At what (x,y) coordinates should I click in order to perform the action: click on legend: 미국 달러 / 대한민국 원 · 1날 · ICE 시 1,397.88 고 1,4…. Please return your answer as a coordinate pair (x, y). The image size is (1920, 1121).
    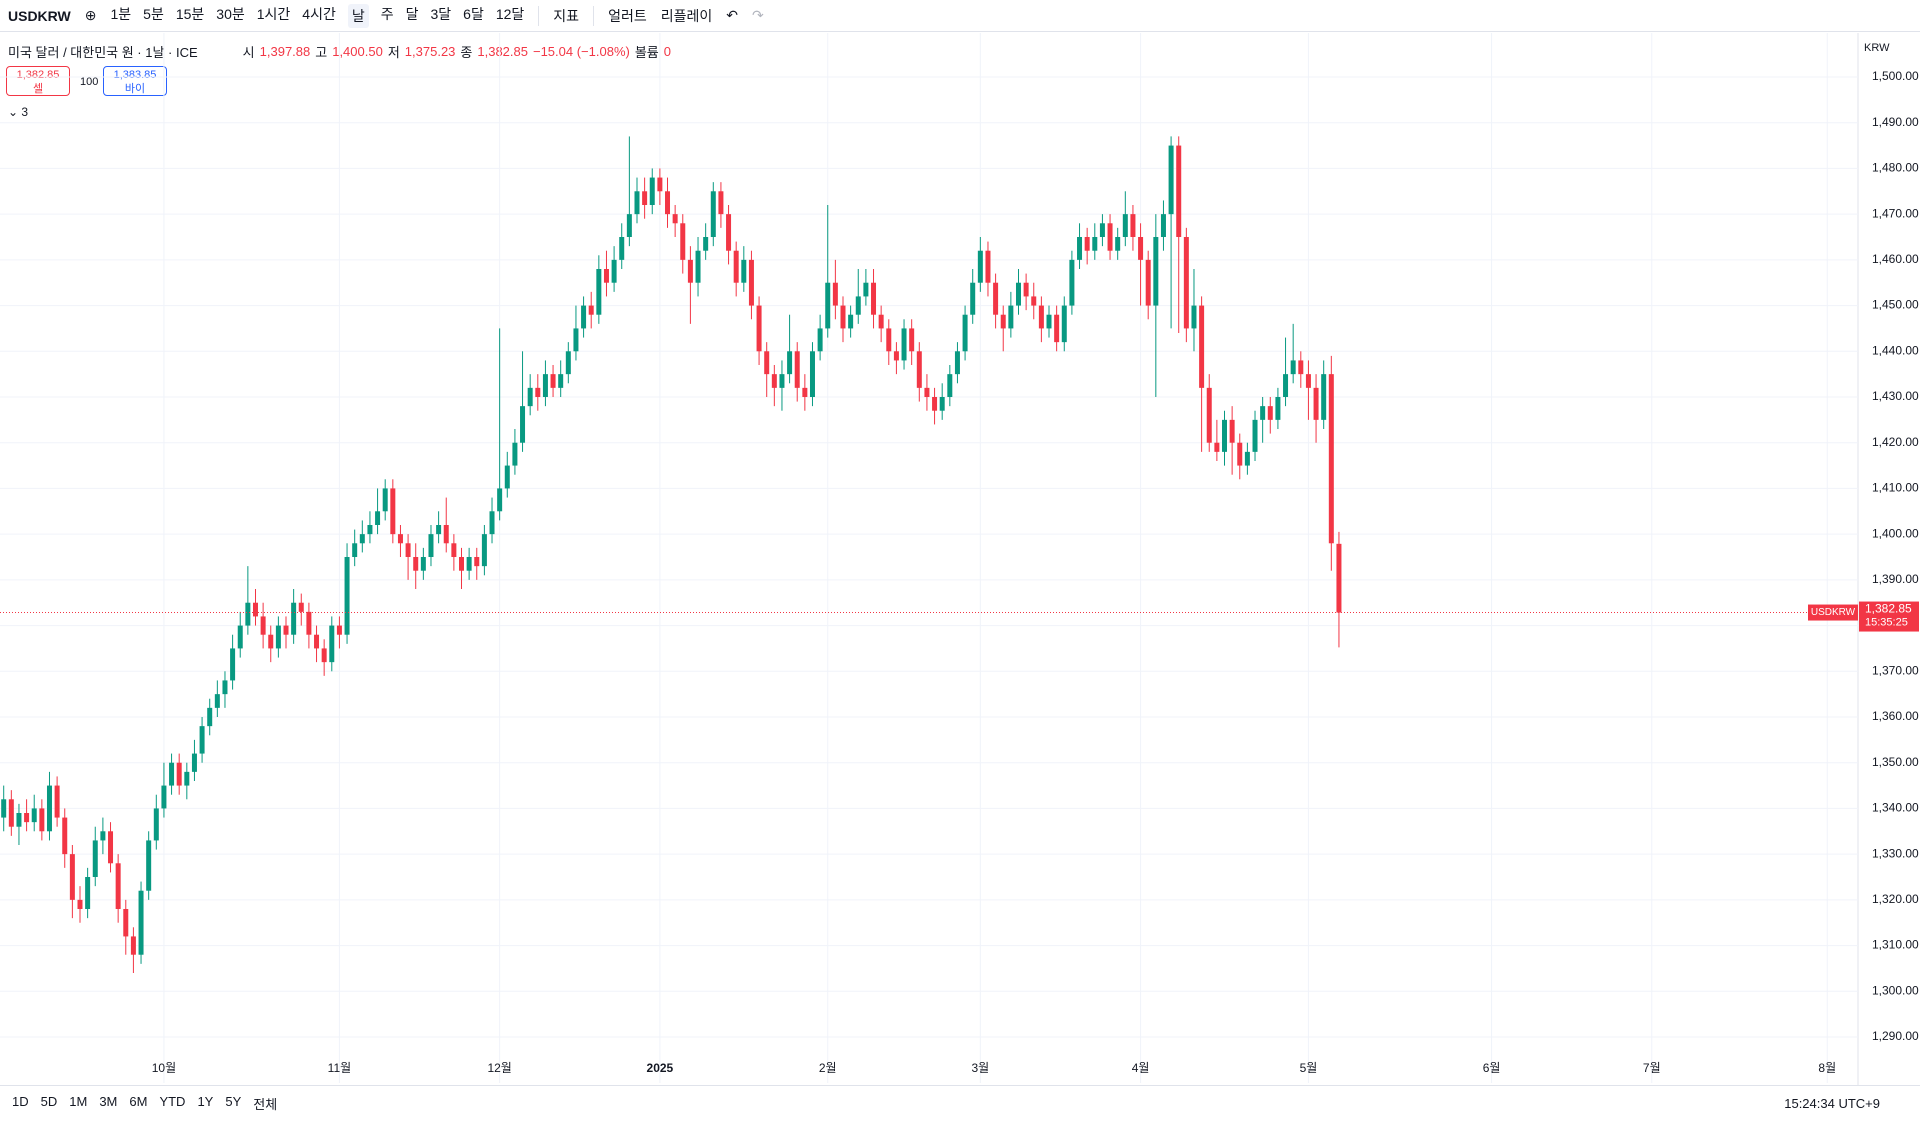
    Looking at the image, I should click on (339, 51).